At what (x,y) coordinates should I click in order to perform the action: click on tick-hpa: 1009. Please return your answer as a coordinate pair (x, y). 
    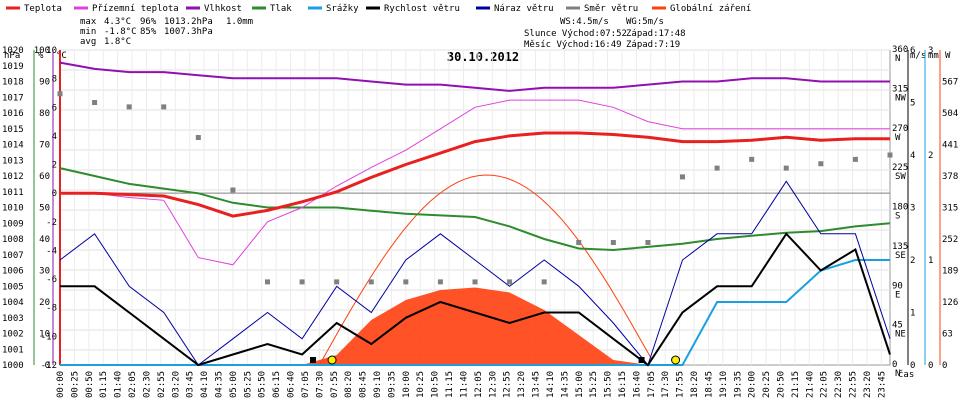
    Looking at the image, I should click on (13, 224).